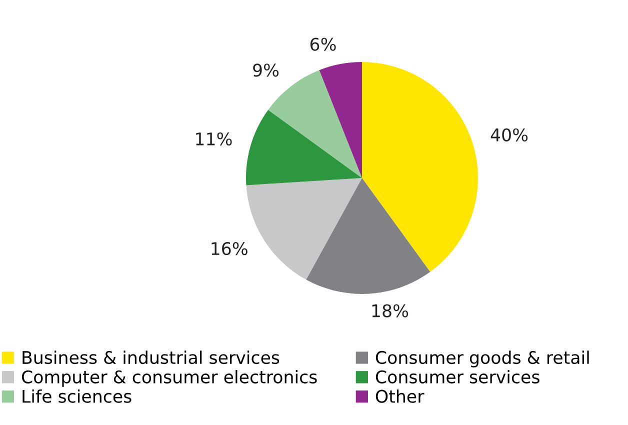 Image resolution: width=628 pixels, height=425 pixels. What do you see at coordinates (230, 249) in the screenshot?
I see `data-label: 16%` at bounding box center [230, 249].